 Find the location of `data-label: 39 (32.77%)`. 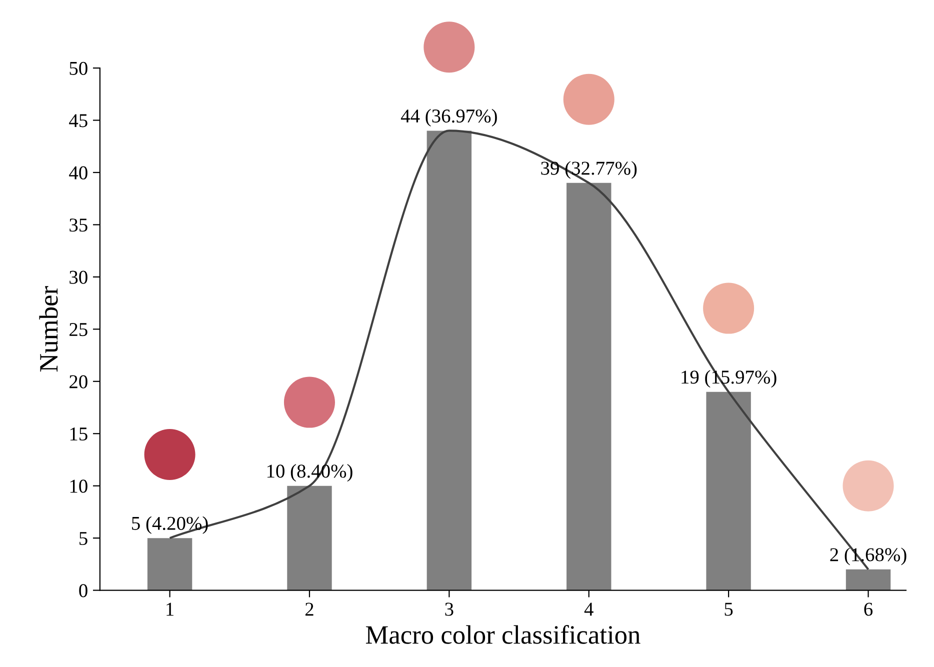

data-label: 39 (32.77%) is located at coordinates (589, 170).